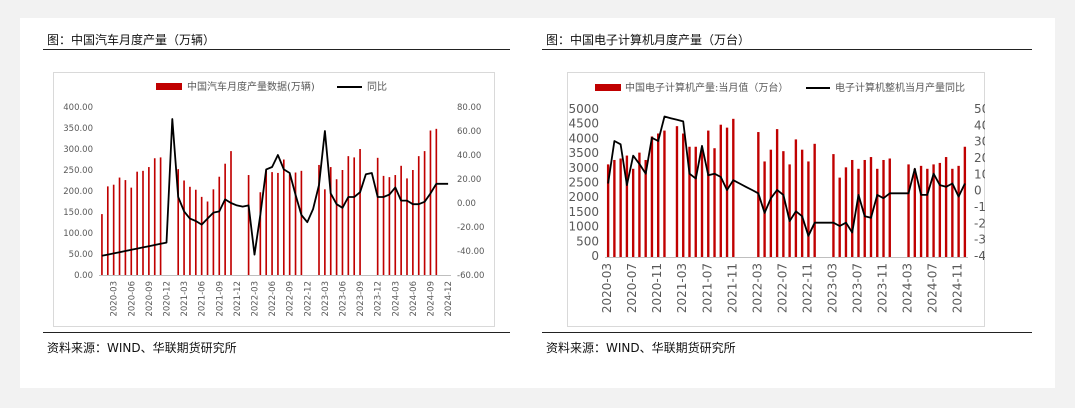 This screenshot has height=408, width=1075. I want to click on legend-bar-label: 中国汽车月度产量数据(万辆), so click(251, 86).